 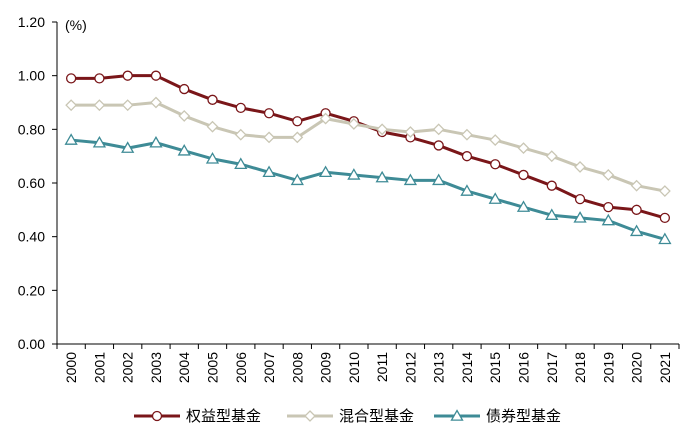 I want to click on x-tick-label: 2001, so click(x=99, y=367).